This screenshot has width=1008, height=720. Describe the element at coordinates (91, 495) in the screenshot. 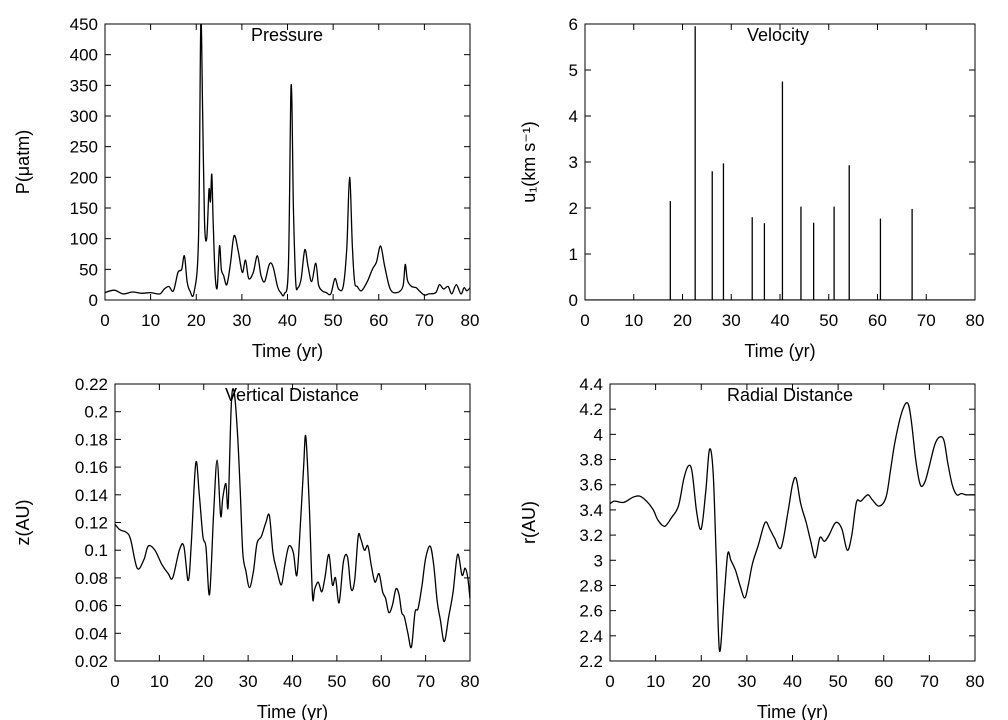

I see `vertical-y-tick-label: 0.14` at that location.